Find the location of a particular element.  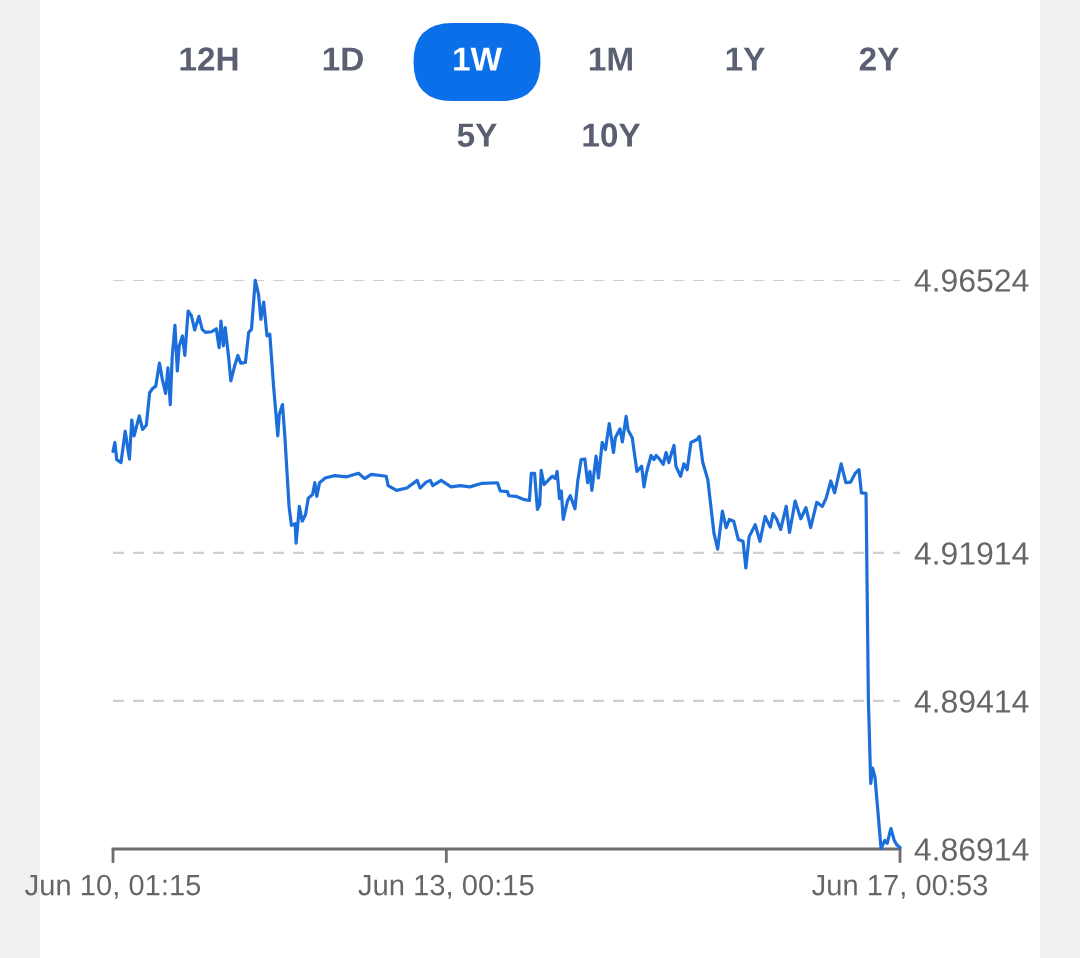

text: 10Y is located at coordinates (612, 135).